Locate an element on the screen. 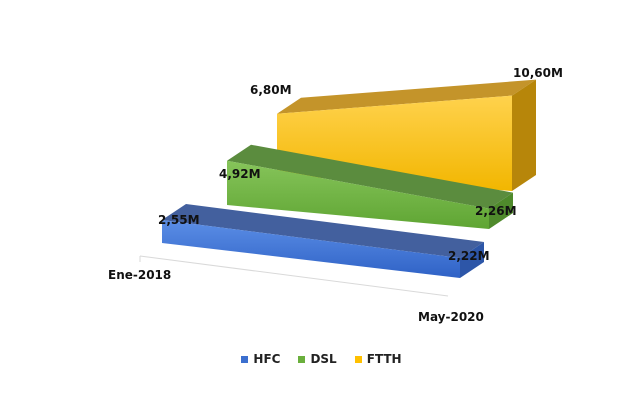 This screenshot has width=643, height=414. legend-item-ftth: FTTH is located at coordinates (378, 359).